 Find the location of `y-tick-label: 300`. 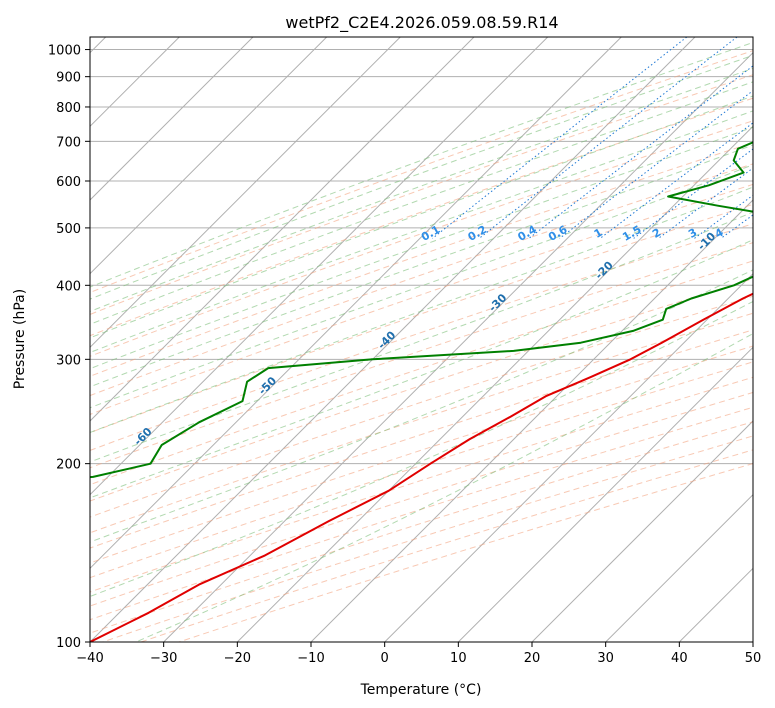

y-tick-label: 300 is located at coordinates (68, 360).